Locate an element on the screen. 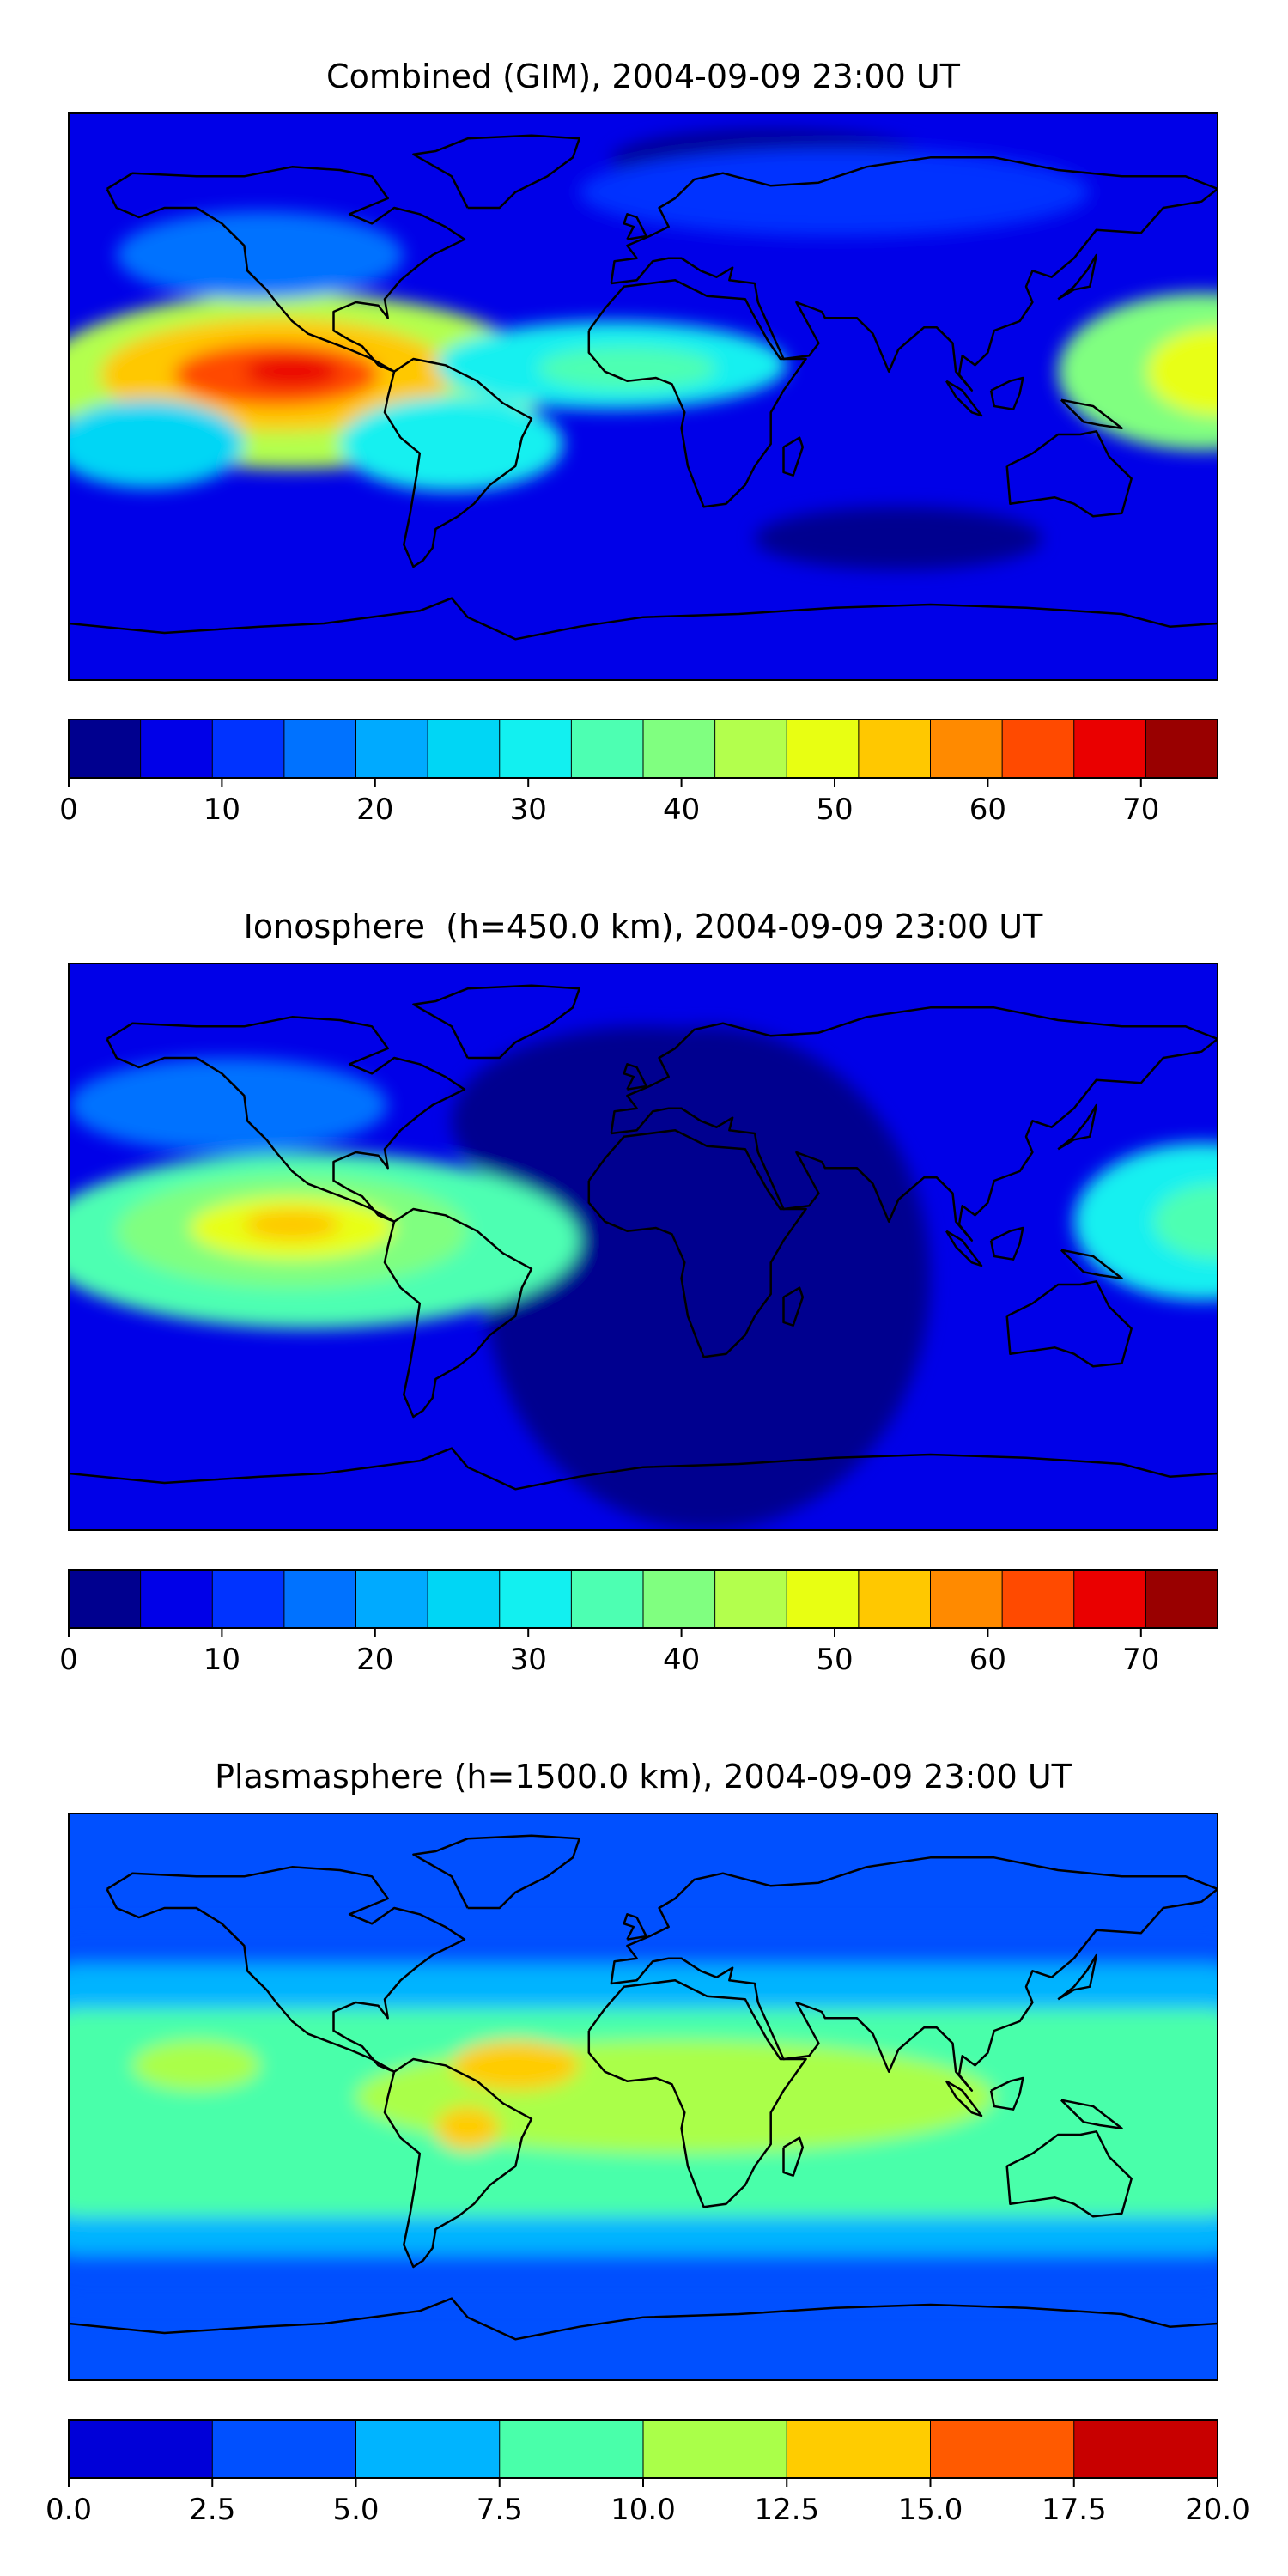 The width and height of the screenshot is (1288, 2576). colorbar-tick-label: 15.0 is located at coordinates (930, 2510).